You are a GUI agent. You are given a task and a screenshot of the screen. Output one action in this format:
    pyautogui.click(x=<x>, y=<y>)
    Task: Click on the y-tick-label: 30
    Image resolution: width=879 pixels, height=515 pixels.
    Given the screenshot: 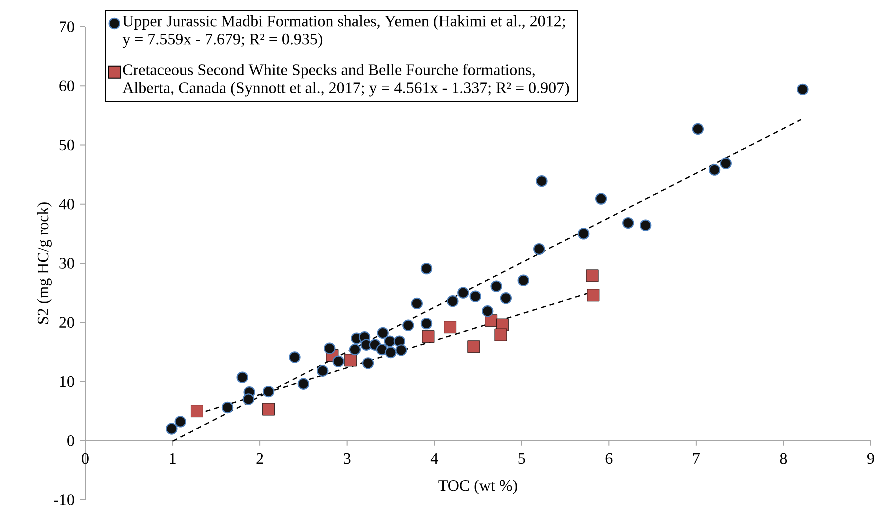 What is the action you would take?
    pyautogui.click(x=67, y=263)
    